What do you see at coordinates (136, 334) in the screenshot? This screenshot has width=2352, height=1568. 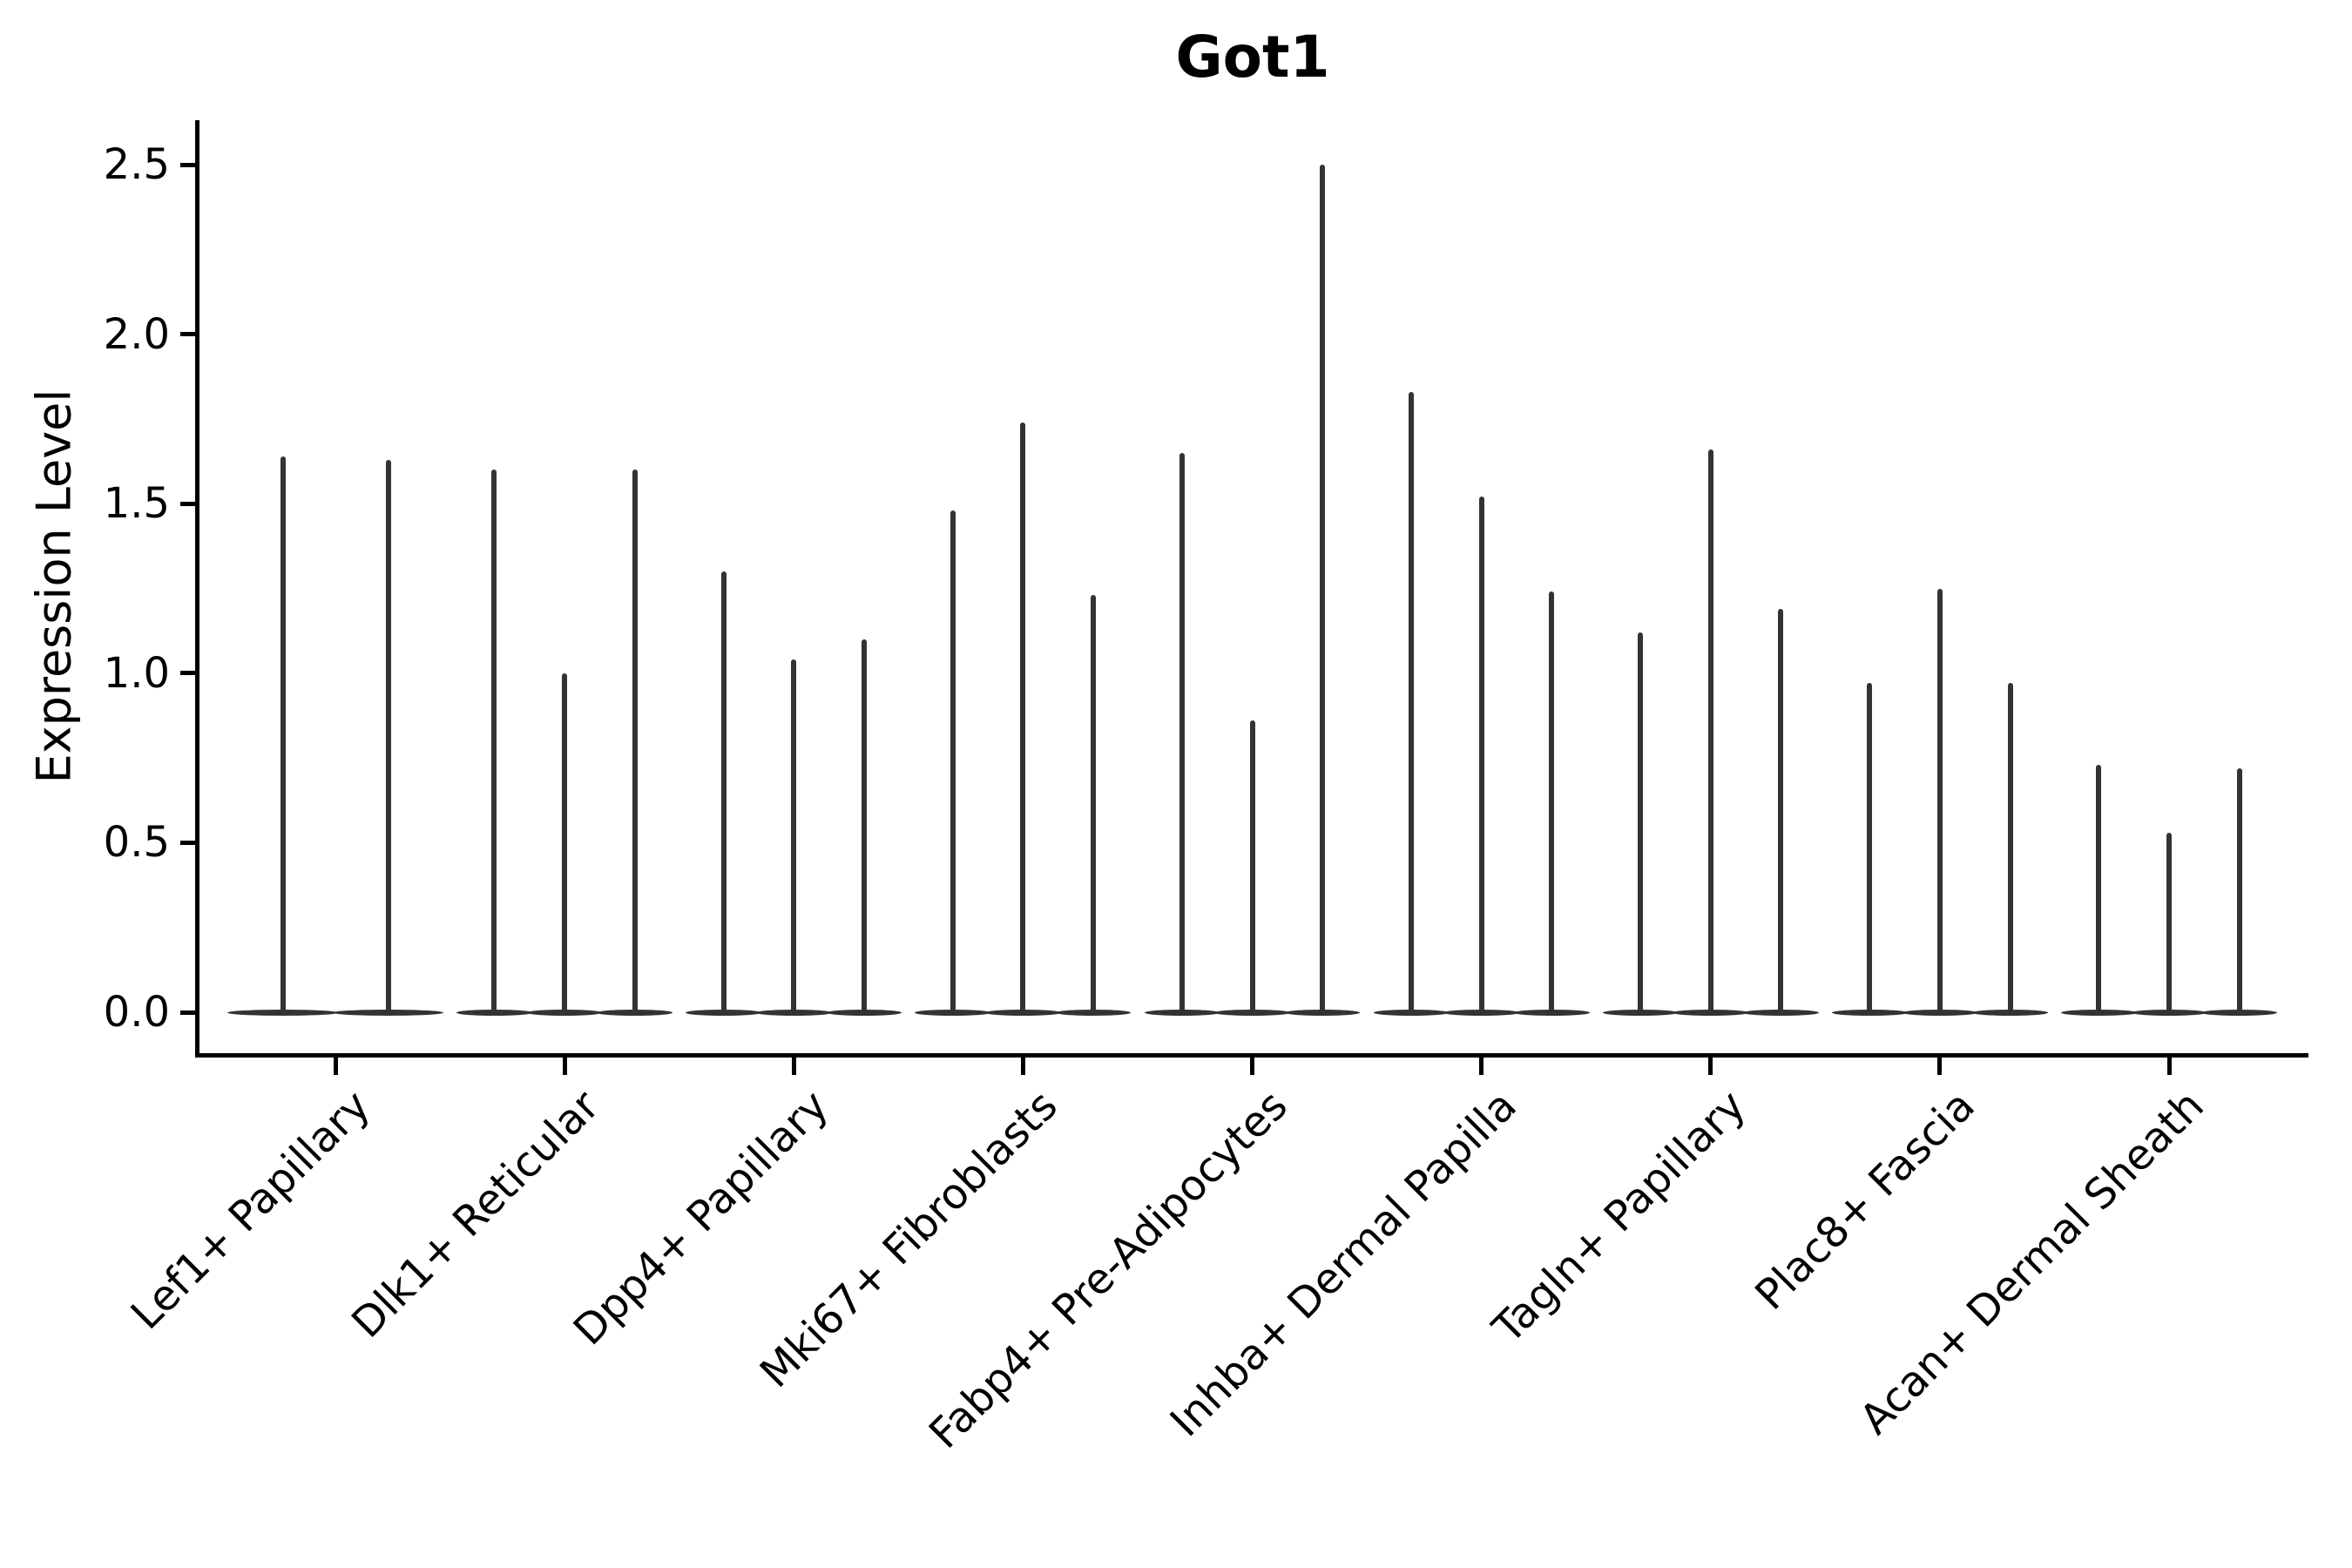 I see `y-tick-label: 2.0` at bounding box center [136, 334].